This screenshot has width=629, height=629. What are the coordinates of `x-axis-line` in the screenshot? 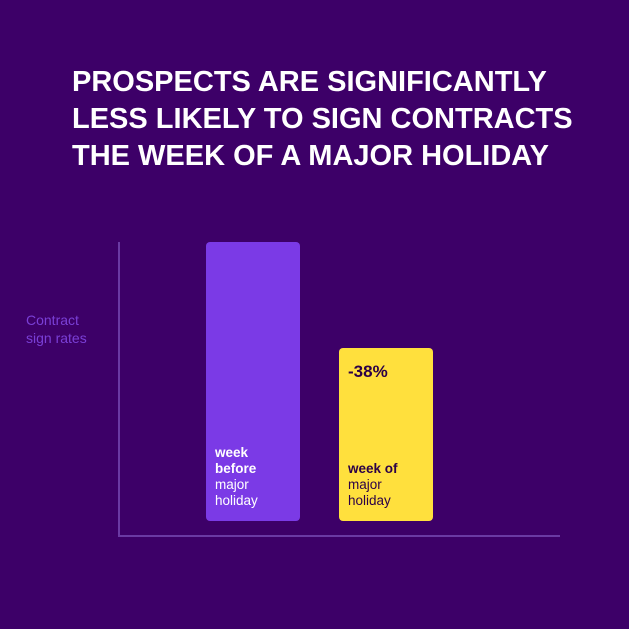 It's located at (339, 536).